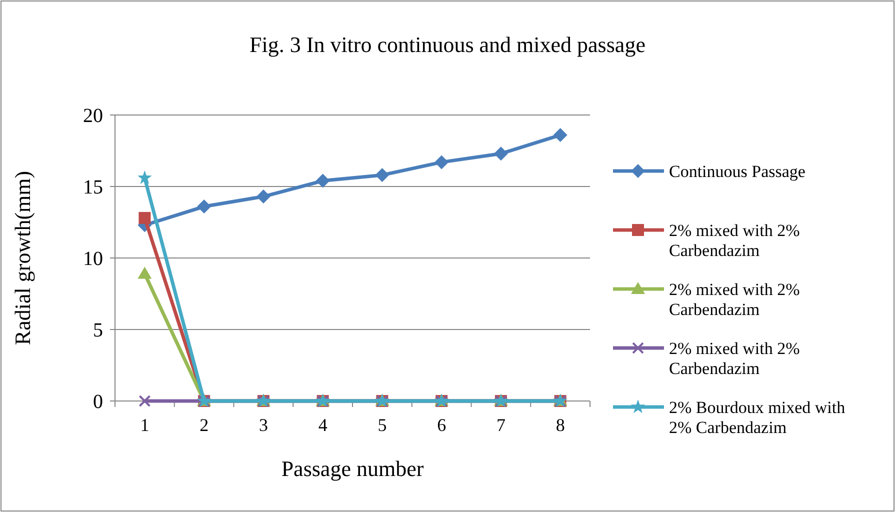 This screenshot has height=512, width=895. I want to click on x-tick-label: 3, so click(263, 425).